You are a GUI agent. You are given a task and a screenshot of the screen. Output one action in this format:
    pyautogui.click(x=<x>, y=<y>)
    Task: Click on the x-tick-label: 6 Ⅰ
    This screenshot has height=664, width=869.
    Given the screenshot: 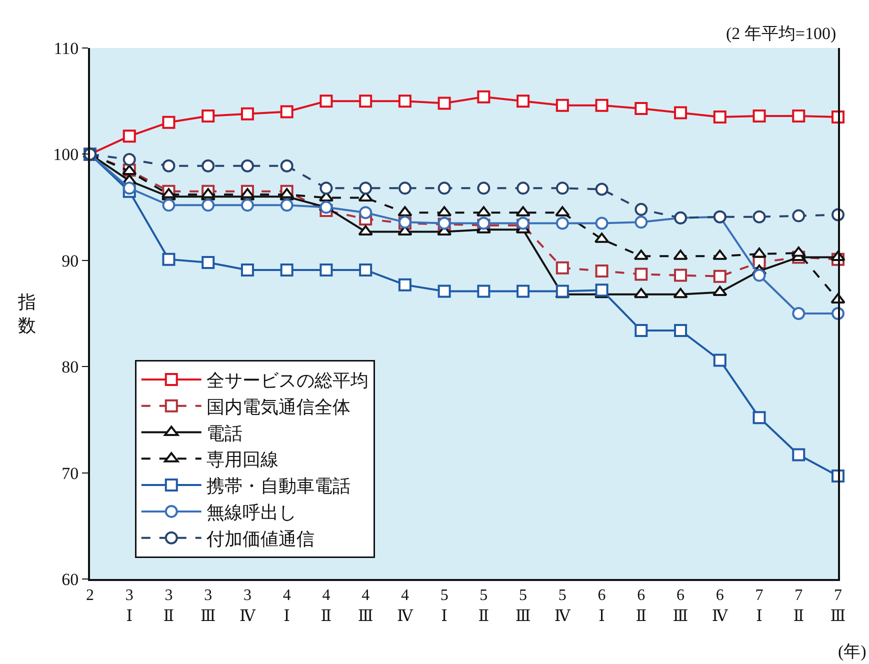 What is the action you would take?
    pyautogui.click(x=602, y=606)
    